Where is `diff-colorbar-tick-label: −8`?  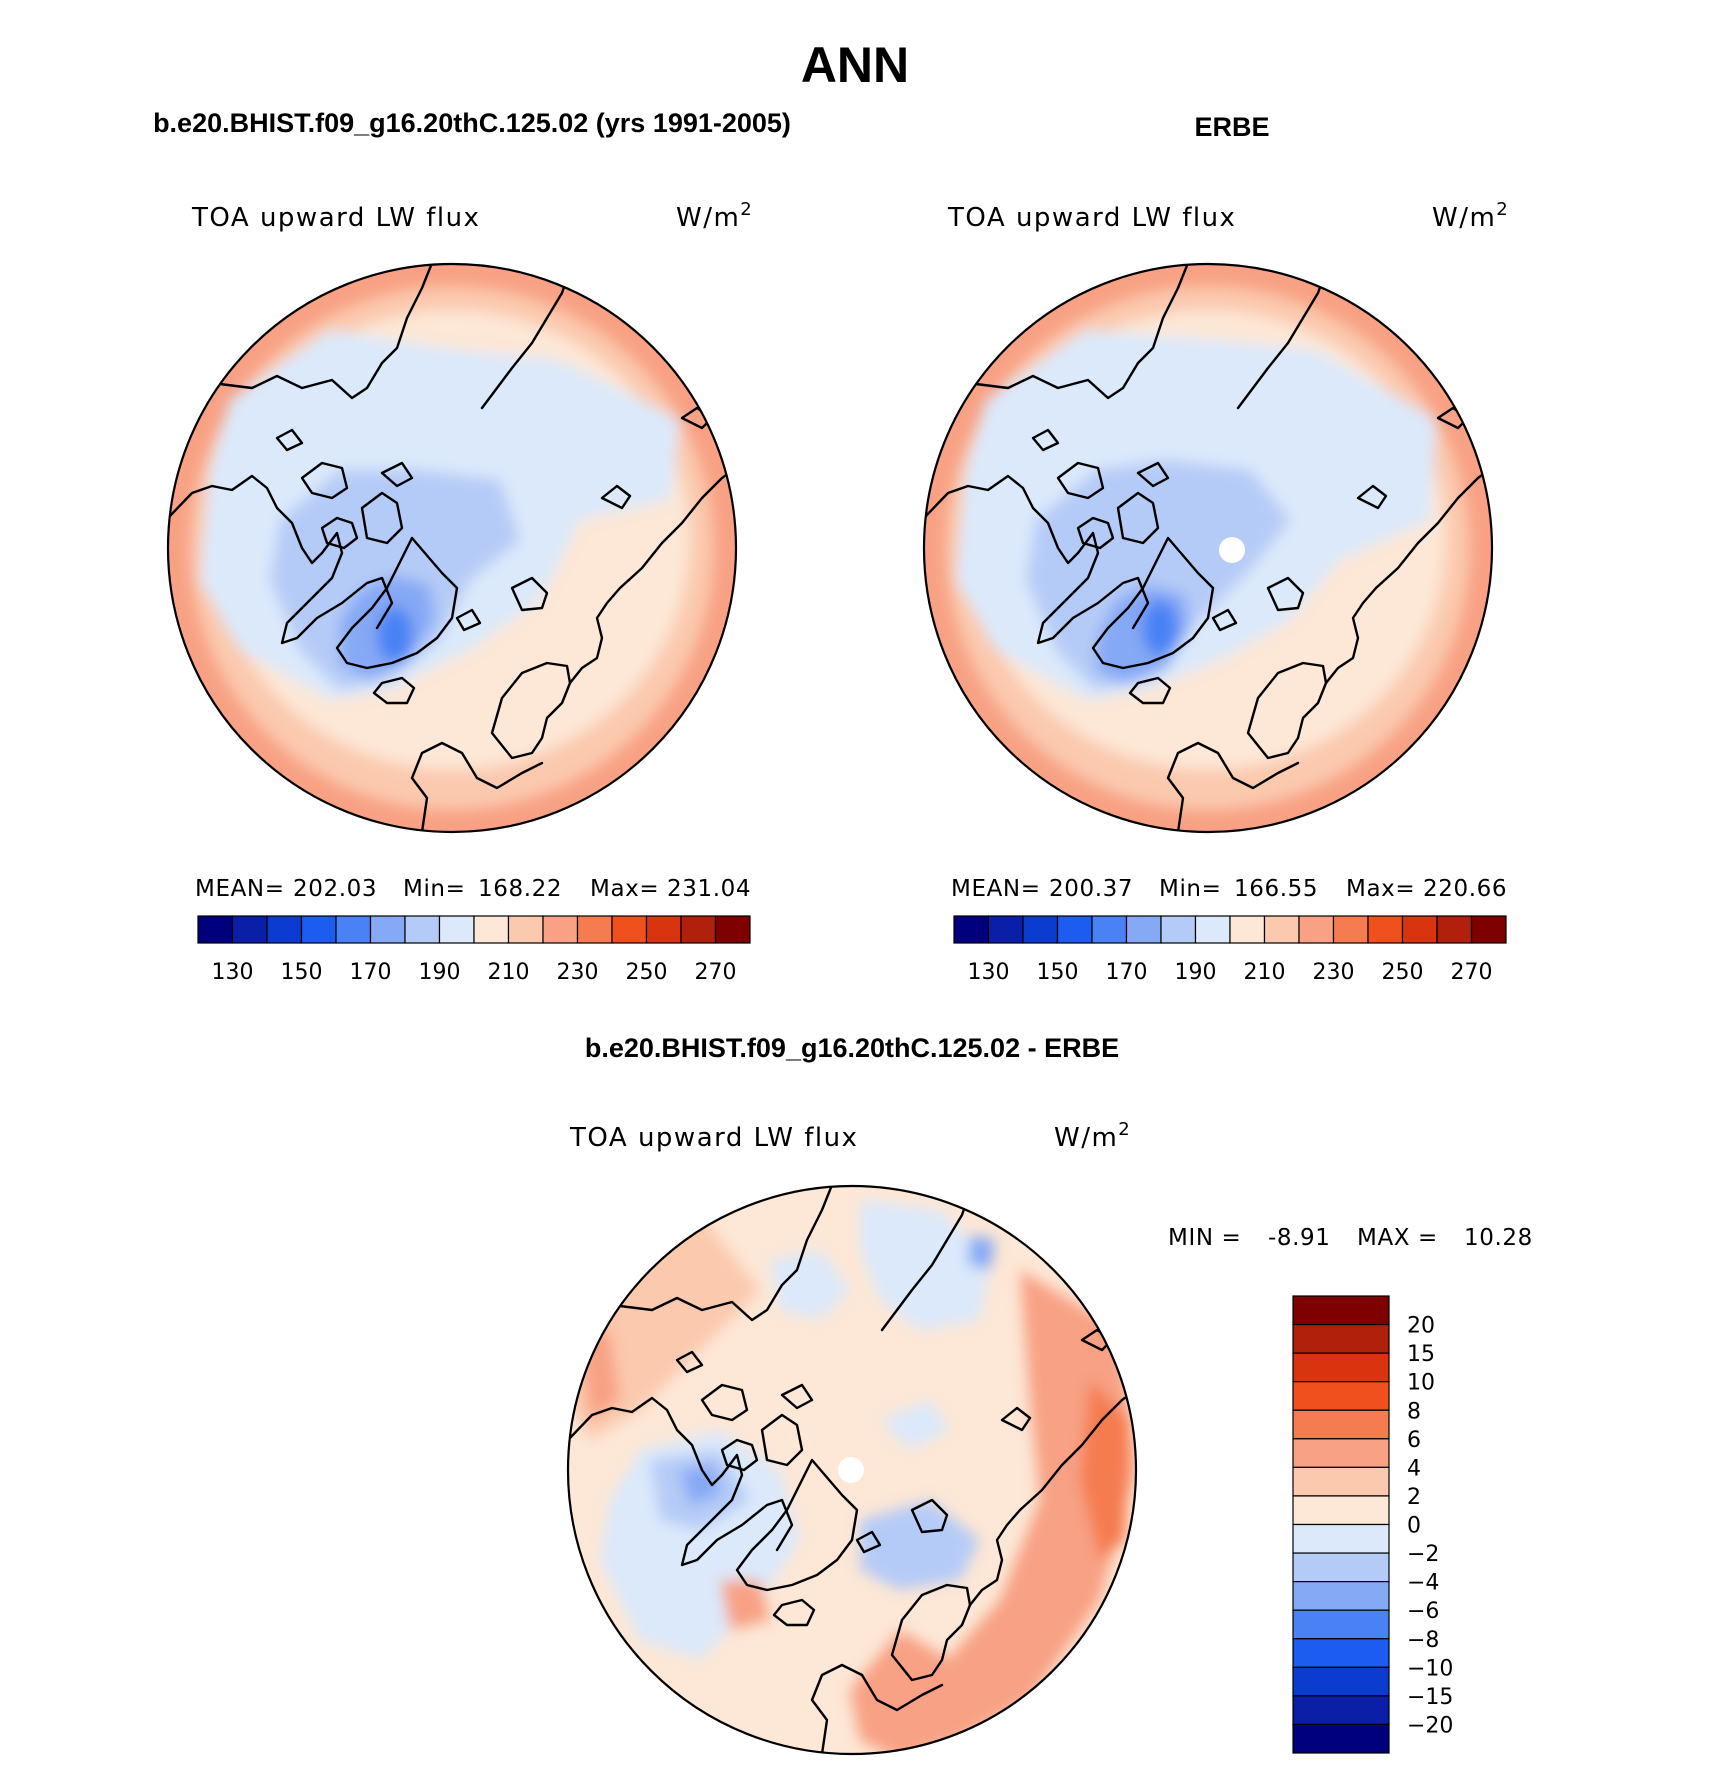 diff-colorbar-tick-label: −8 is located at coordinates (1423, 1640).